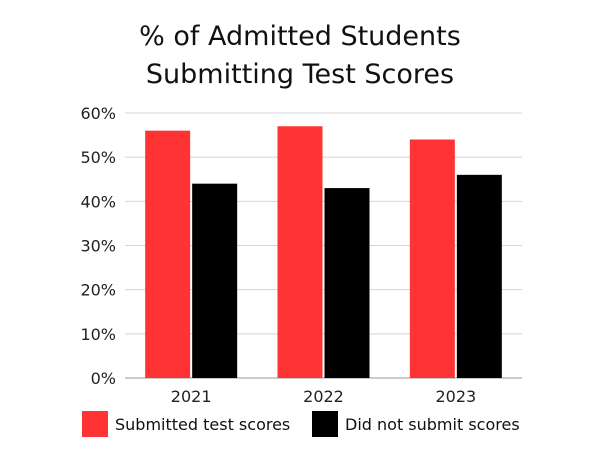 This screenshot has height=450, width=600. Describe the element at coordinates (95, 424) in the screenshot. I see `legend-swatch-submitted` at that location.